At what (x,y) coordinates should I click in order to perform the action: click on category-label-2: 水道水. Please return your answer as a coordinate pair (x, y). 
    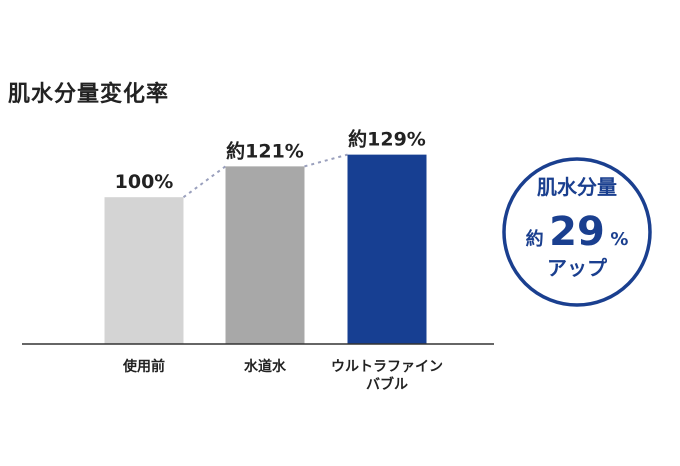
    Looking at the image, I should click on (265, 366).